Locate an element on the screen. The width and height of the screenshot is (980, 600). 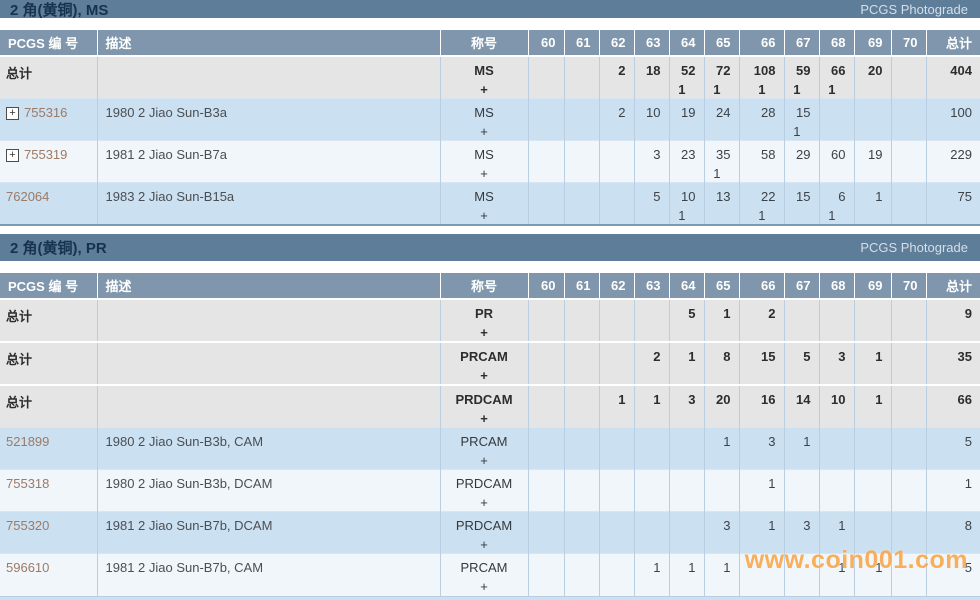
grade-cell-67: 59 1 is located at coordinates (801, 77).